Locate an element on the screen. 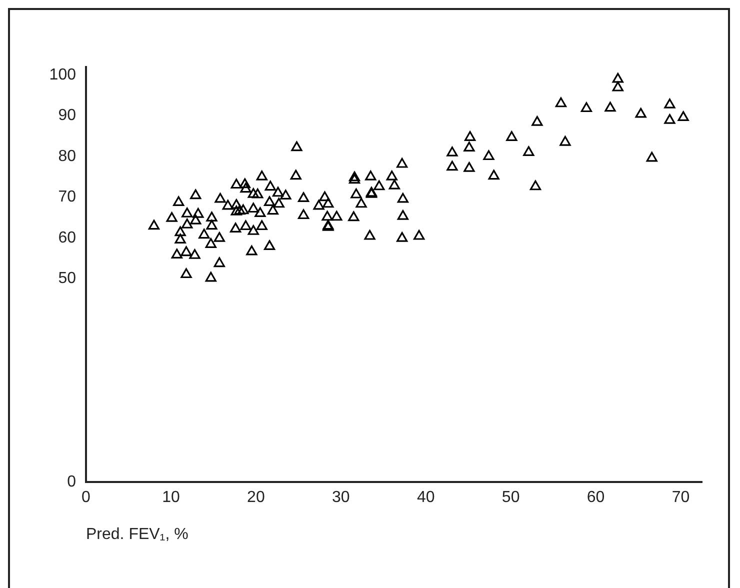 Image resolution: width=740 pixels, height=588 pixels. y-tick-label: 60 is located at coordinates (67, 237).